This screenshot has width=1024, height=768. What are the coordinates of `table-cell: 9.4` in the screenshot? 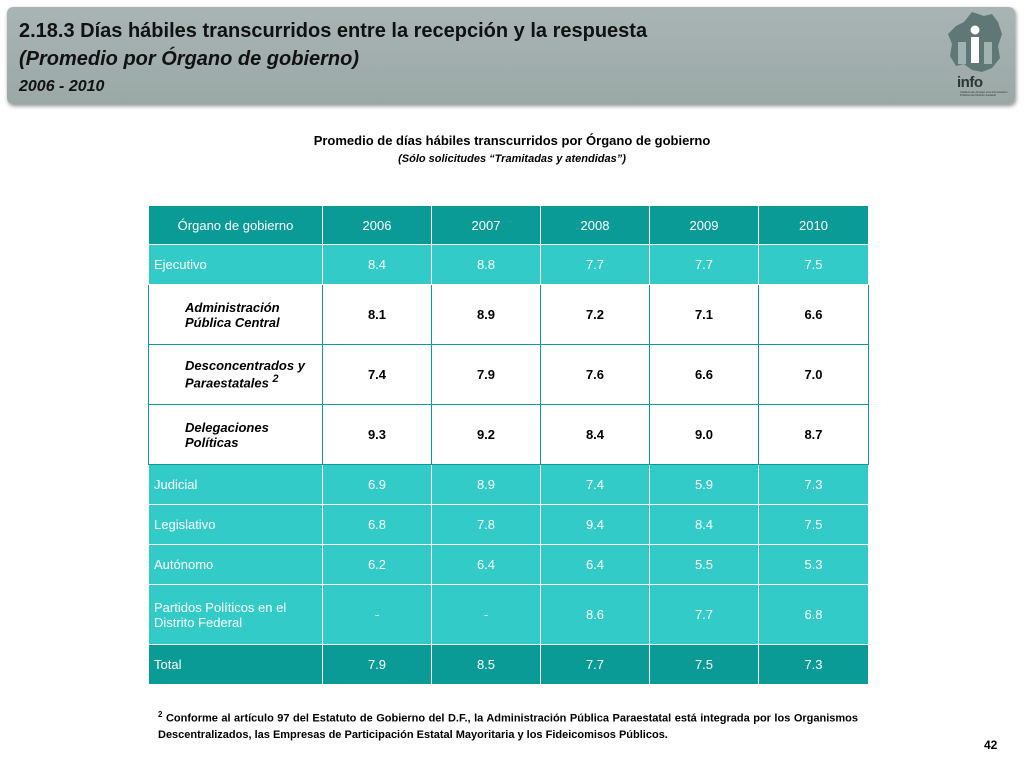 It's located at (595, 524).